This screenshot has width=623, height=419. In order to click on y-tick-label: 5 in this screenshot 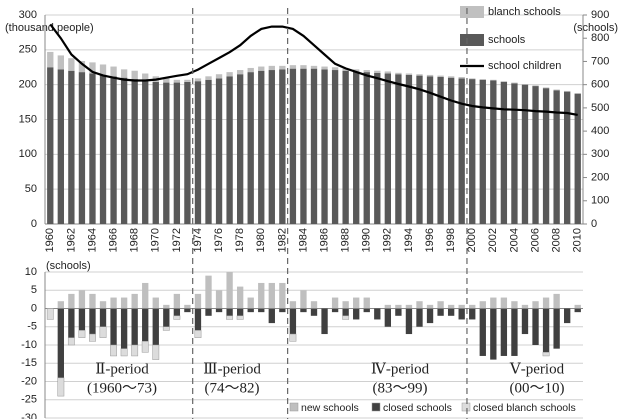, I will do `click(34, 290)`.